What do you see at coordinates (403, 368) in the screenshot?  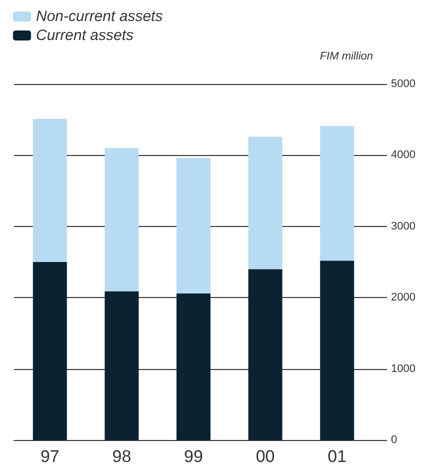 I see `y-tick-label: 1000` at bounding box center [403, 368].